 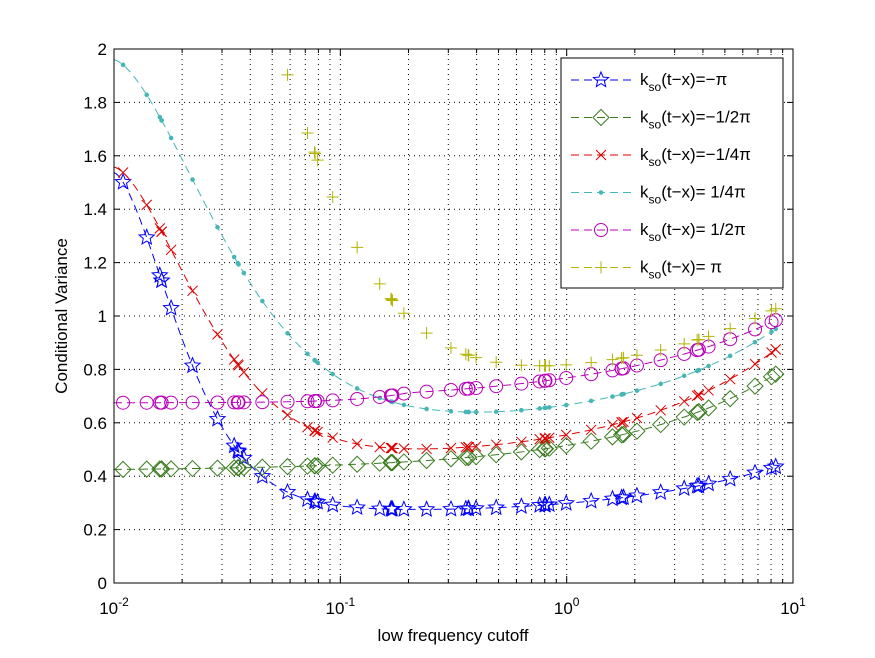 I want to click on y-tick-label: 1.8, so click(x=95, y=102).